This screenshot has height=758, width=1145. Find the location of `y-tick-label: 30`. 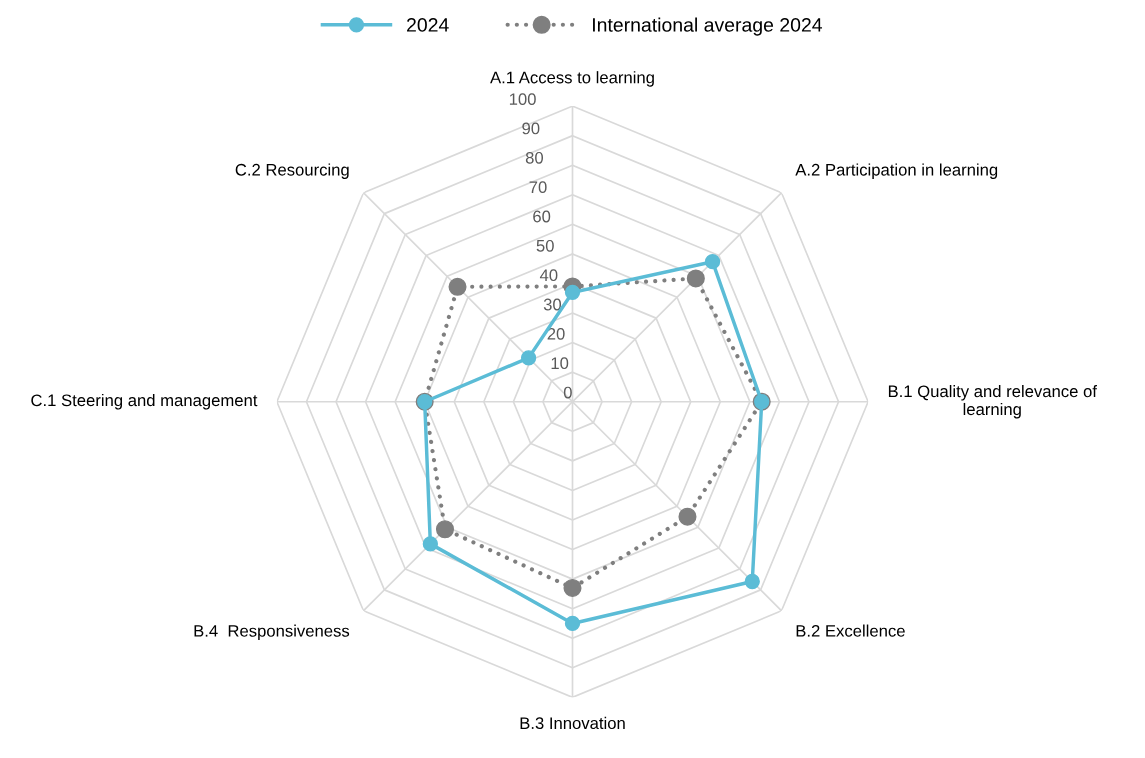

y-tick-label: 30 is located at coordinates (552, 304).